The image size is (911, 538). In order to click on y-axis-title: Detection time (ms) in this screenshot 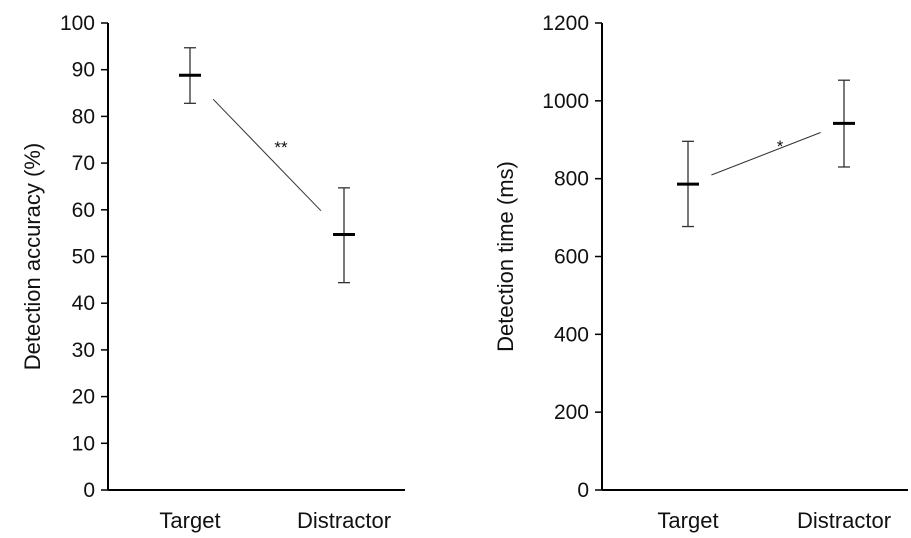, I will do `click(505, 256)`.